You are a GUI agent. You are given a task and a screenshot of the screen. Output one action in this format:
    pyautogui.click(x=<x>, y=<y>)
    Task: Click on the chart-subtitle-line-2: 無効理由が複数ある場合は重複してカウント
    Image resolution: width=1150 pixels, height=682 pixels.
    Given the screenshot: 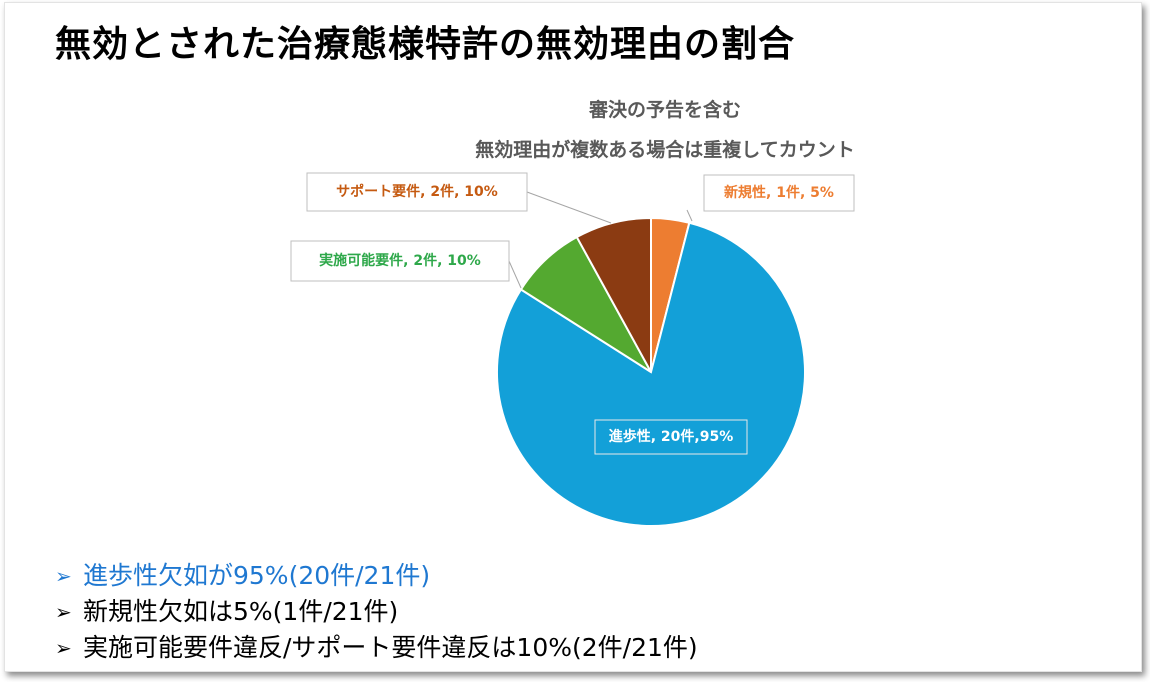 What is the action you would take?
    pyautogui.click(x=665, y=150)
    